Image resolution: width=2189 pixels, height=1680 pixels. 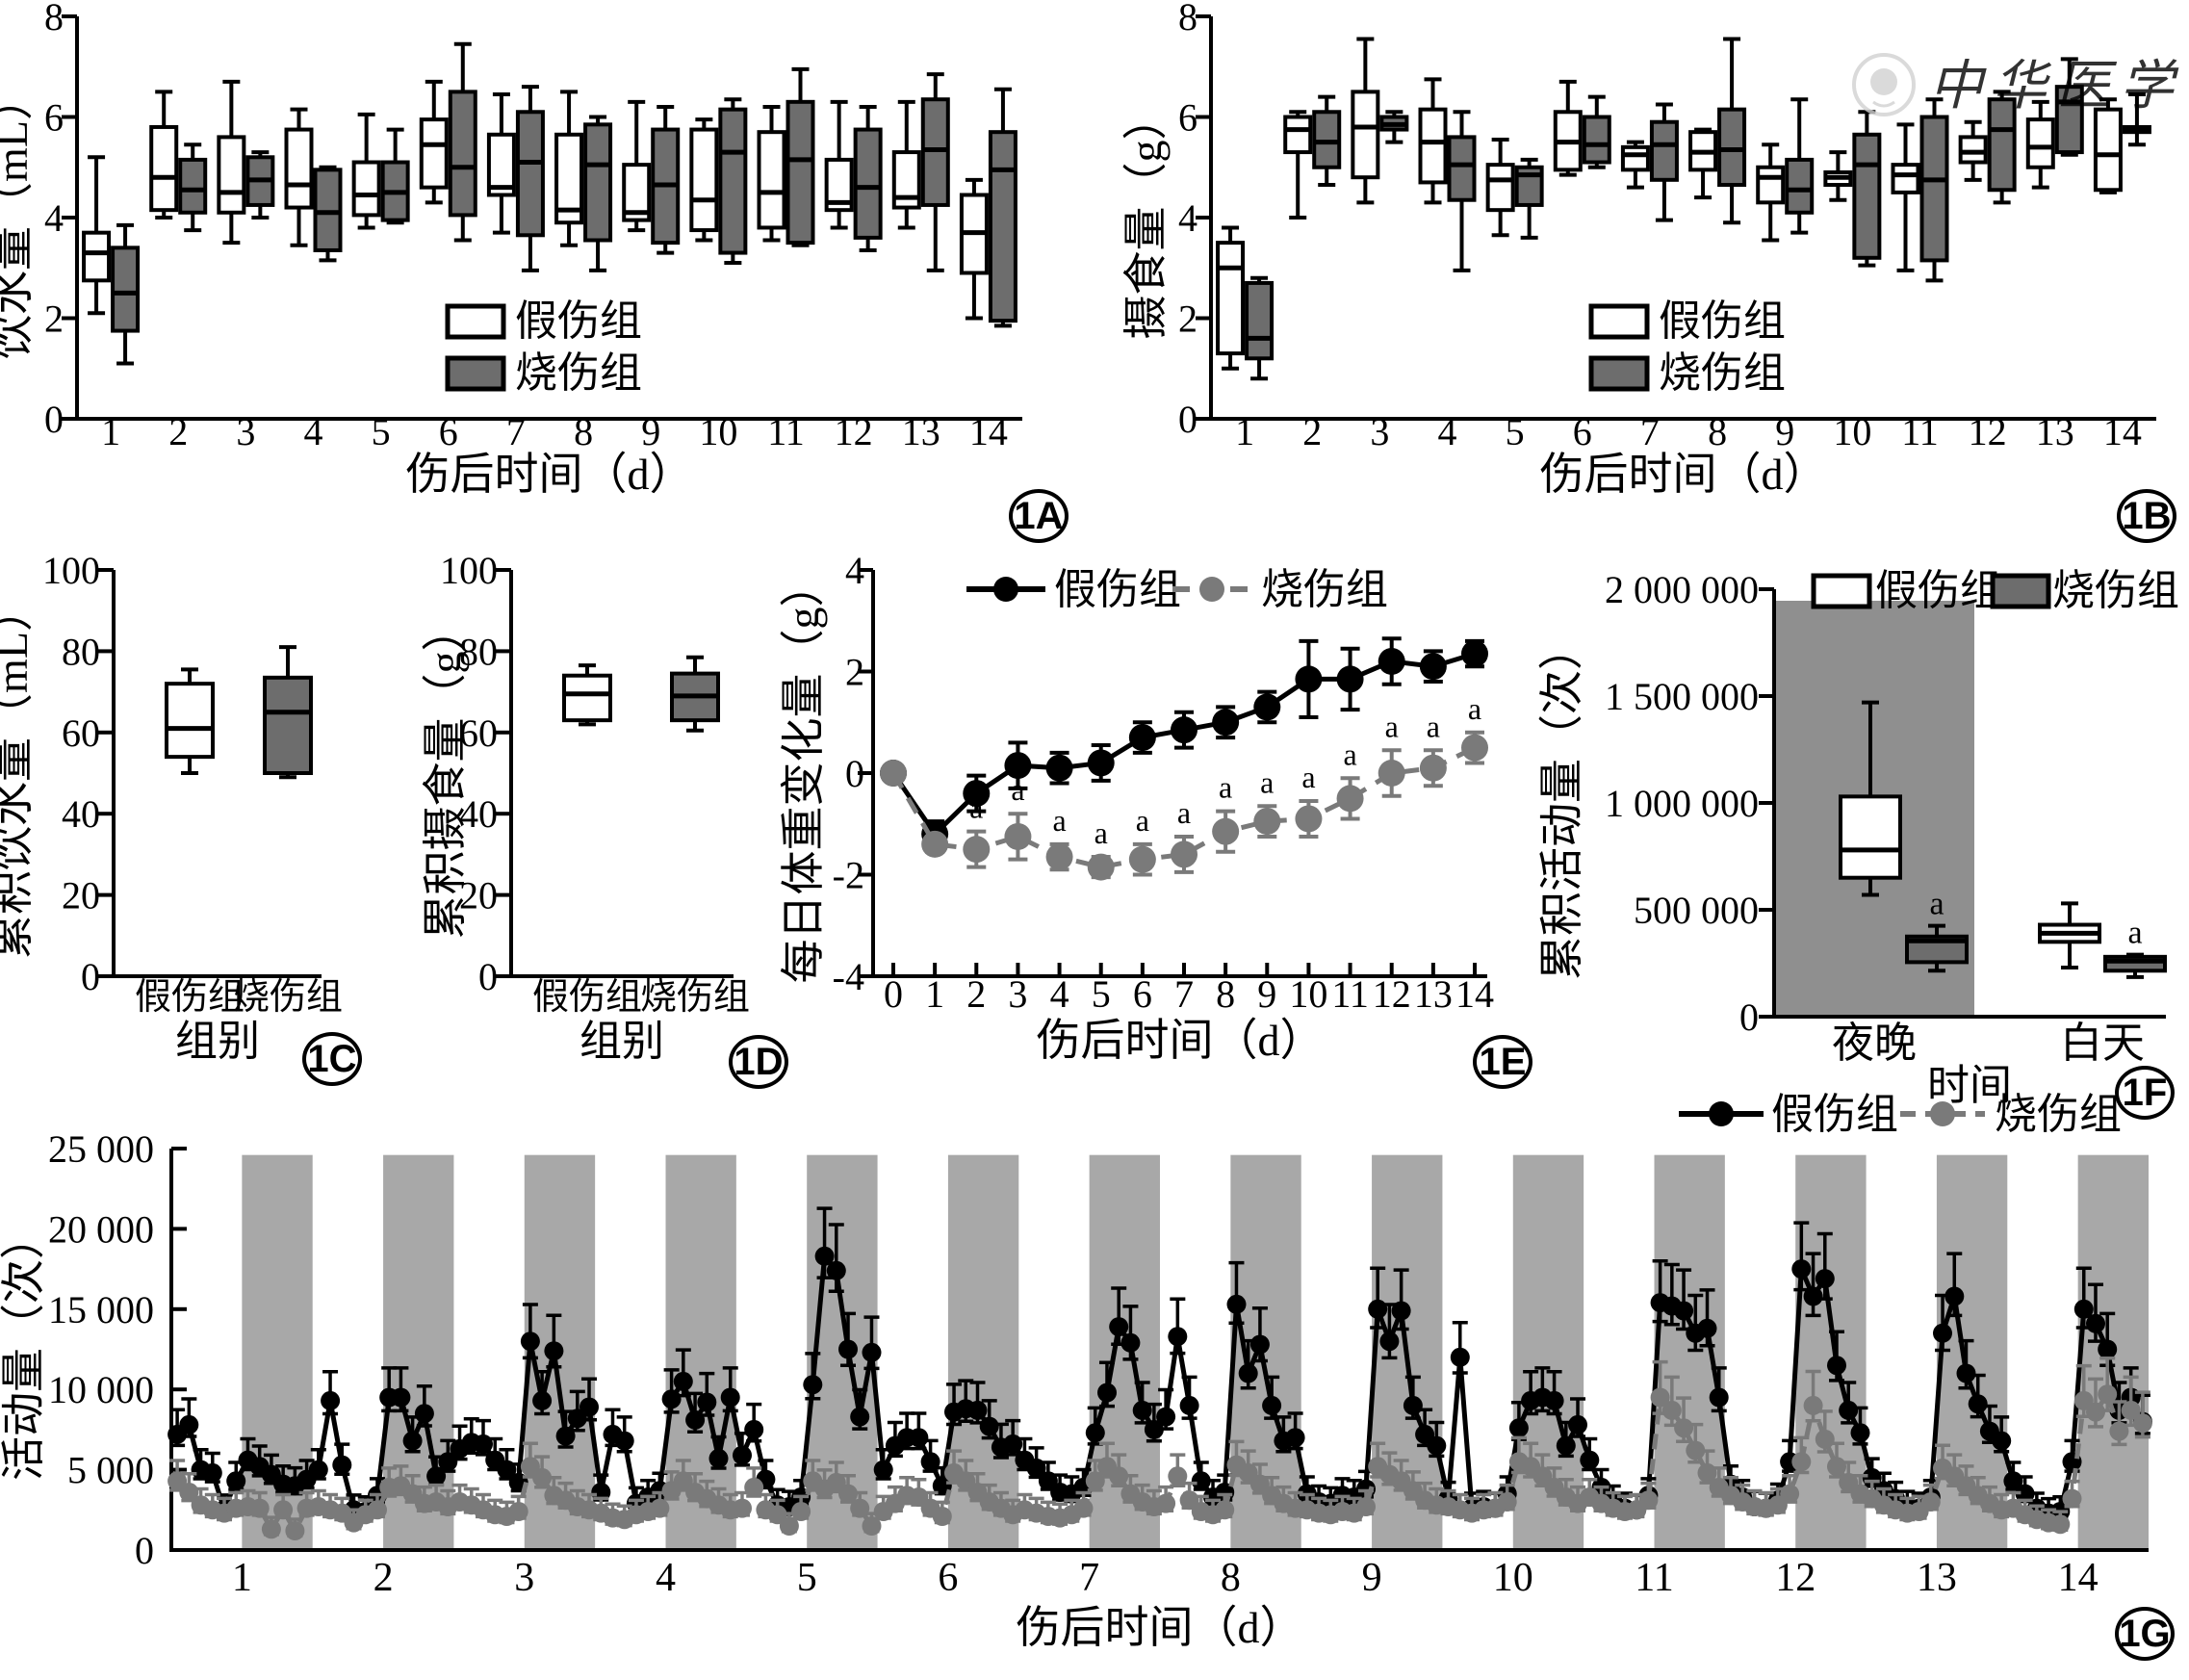 I want to click on panel-label-1g: 1G, so click(x=2145, y=1634).